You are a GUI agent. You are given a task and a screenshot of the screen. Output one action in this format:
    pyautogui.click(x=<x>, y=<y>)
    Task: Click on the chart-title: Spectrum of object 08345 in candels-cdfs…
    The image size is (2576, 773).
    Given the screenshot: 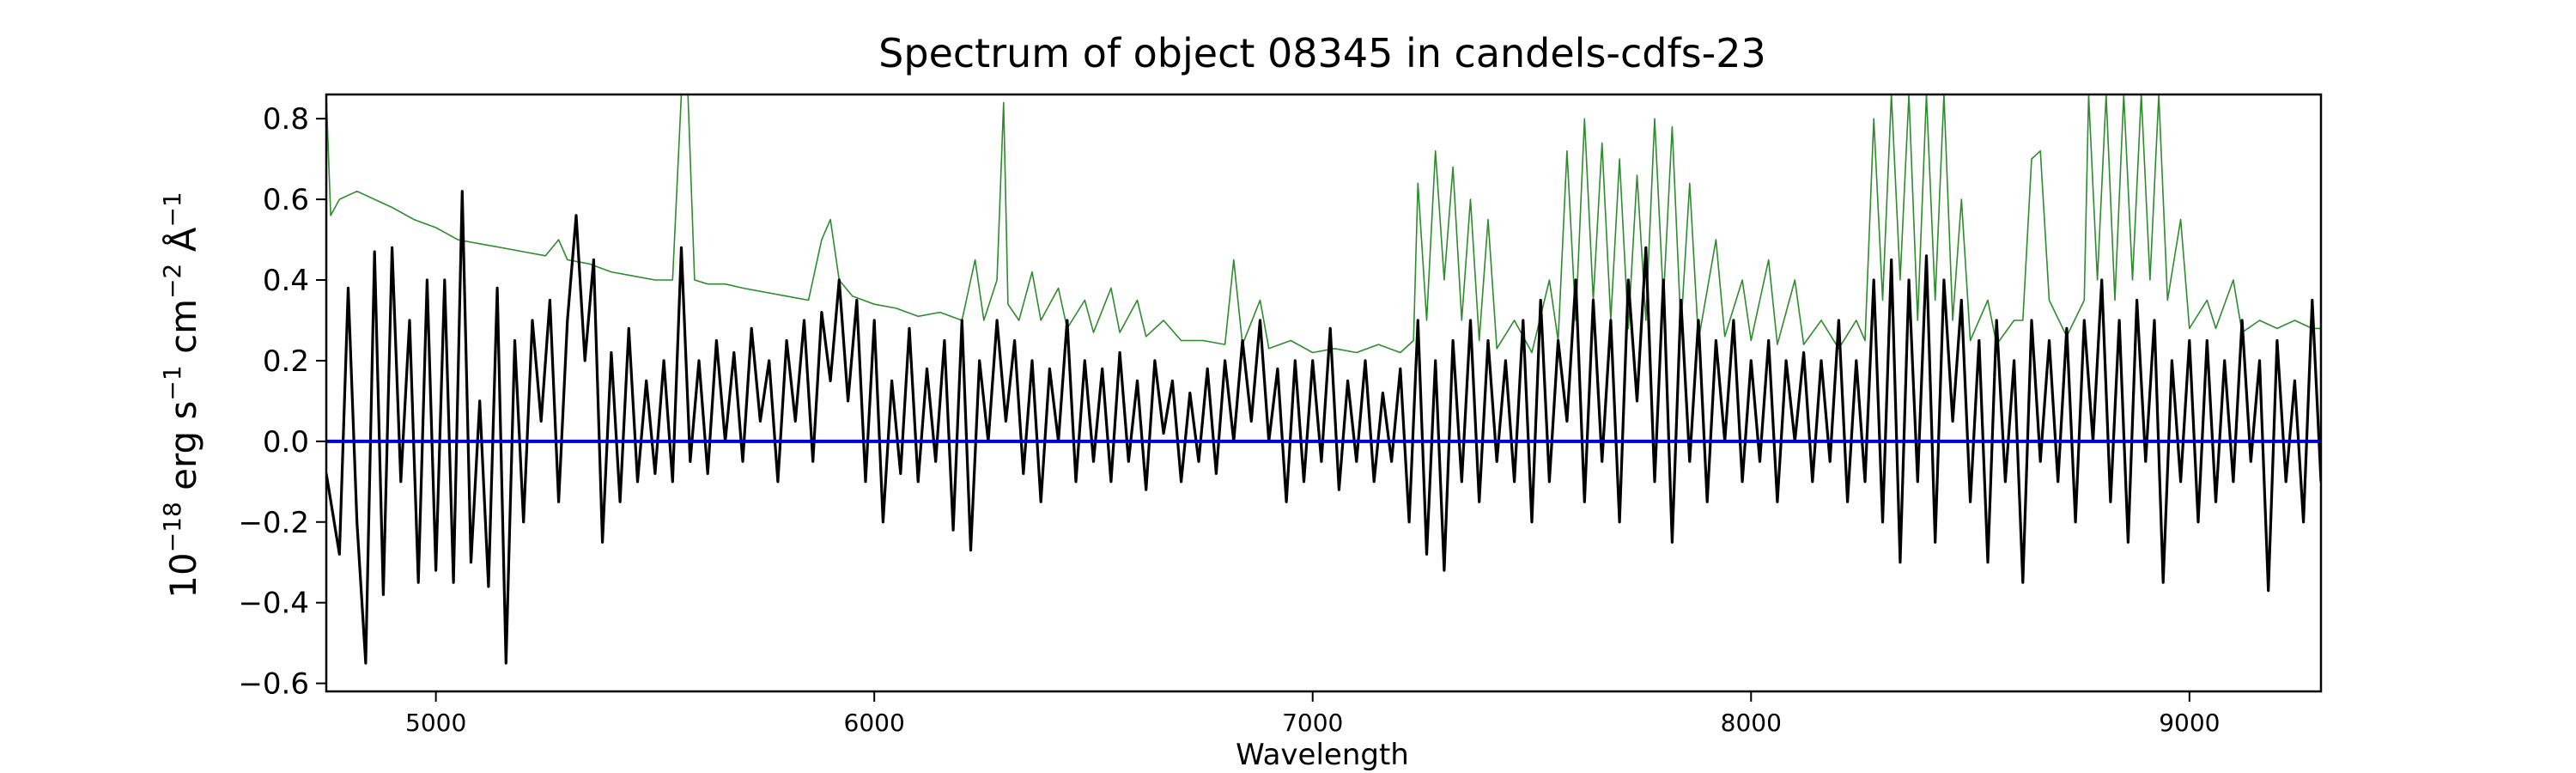 What is the action you would take?
    pyautogui.click(x=1322, y=53)
    